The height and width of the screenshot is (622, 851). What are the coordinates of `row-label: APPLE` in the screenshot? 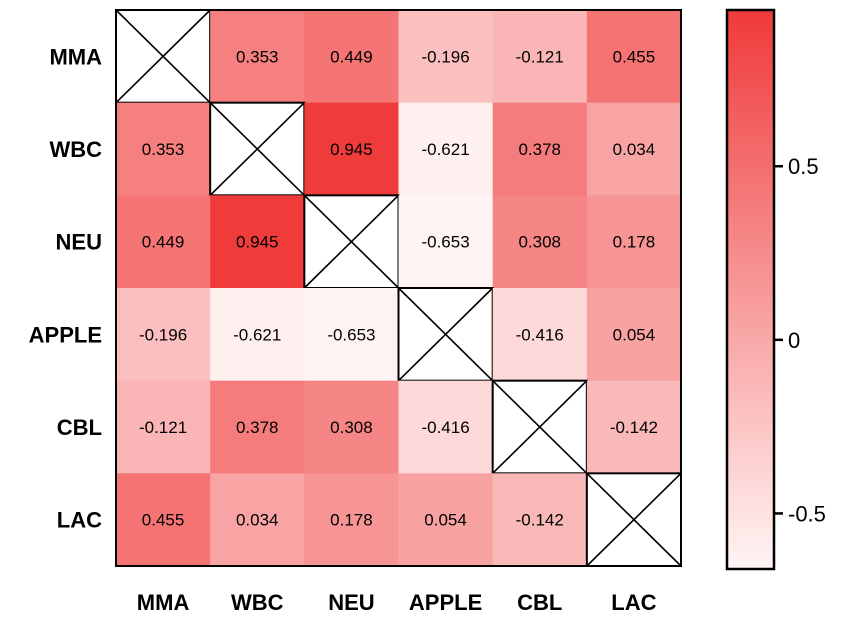 It's located at (65, 334).